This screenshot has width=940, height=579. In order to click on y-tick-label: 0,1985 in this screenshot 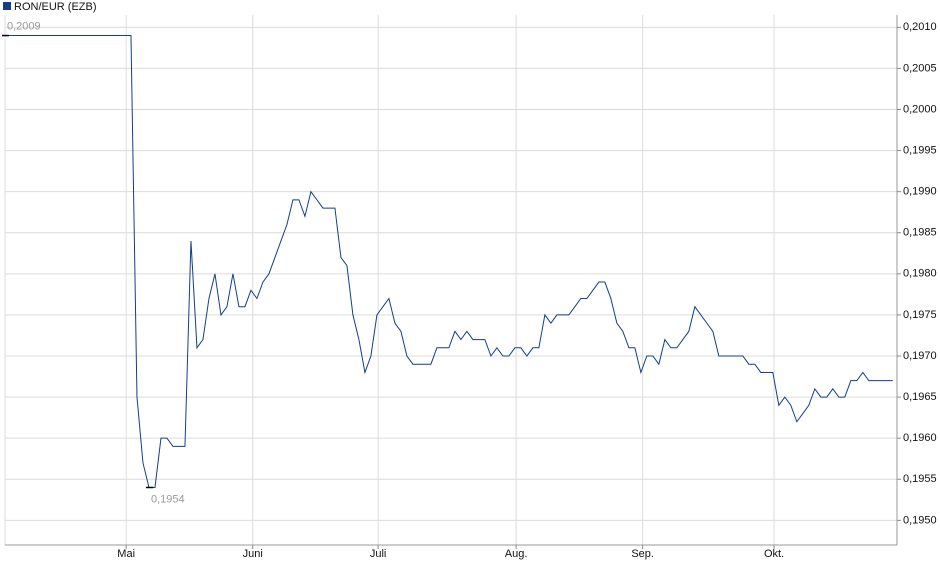, I will do `click(920, 233)`.